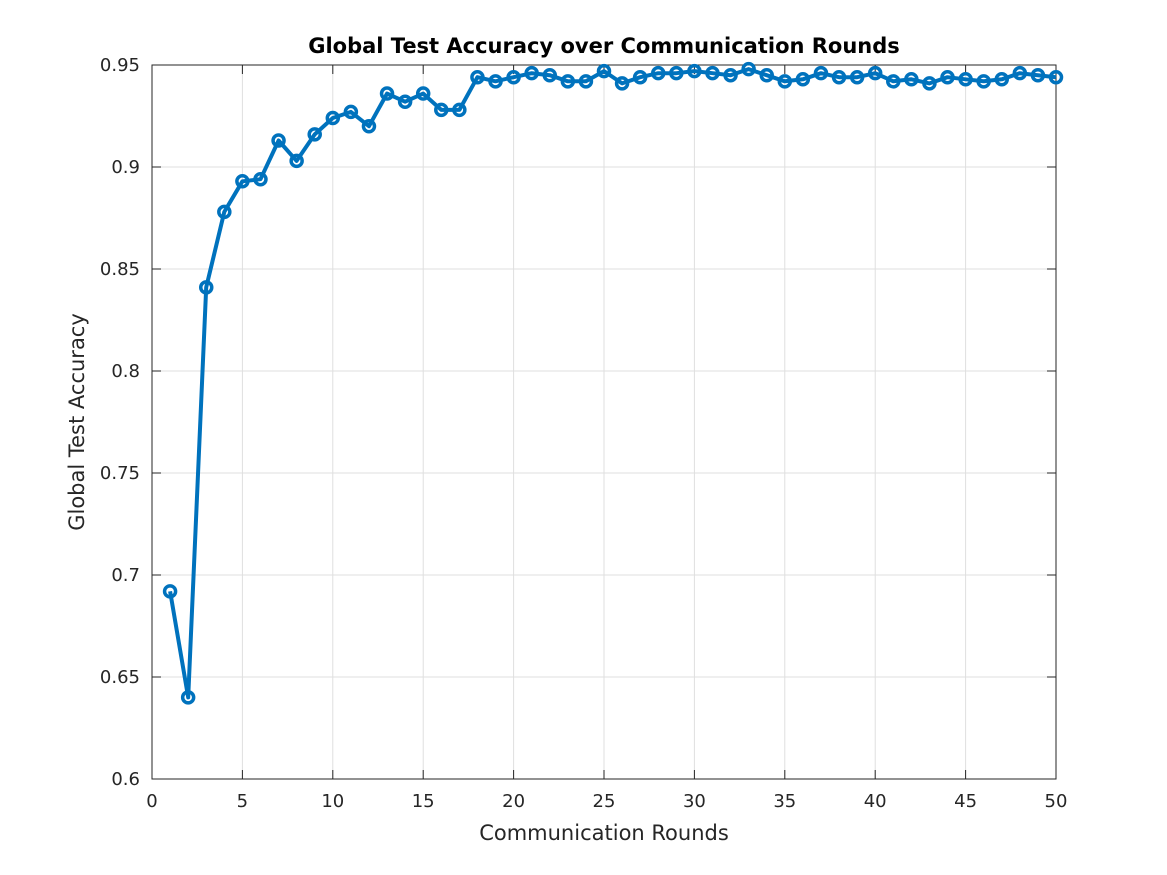 The height and width of the screenshot is (875, 1167). What do you see at coordinates (120, 422) in the screenshot?
I see `y-tick-labels: 0.6 0.65 0.7 0.75 0.8 0.85 0.9 0.95` at bounding box center [120, 422].